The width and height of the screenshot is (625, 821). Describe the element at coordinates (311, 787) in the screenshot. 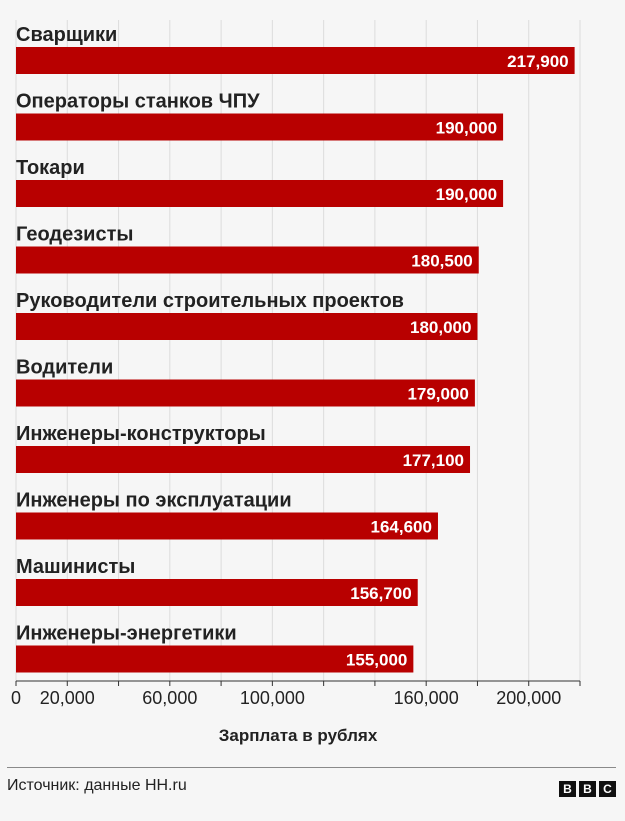

I see `footer: Источник: данные HH.ru B B C` at that location.